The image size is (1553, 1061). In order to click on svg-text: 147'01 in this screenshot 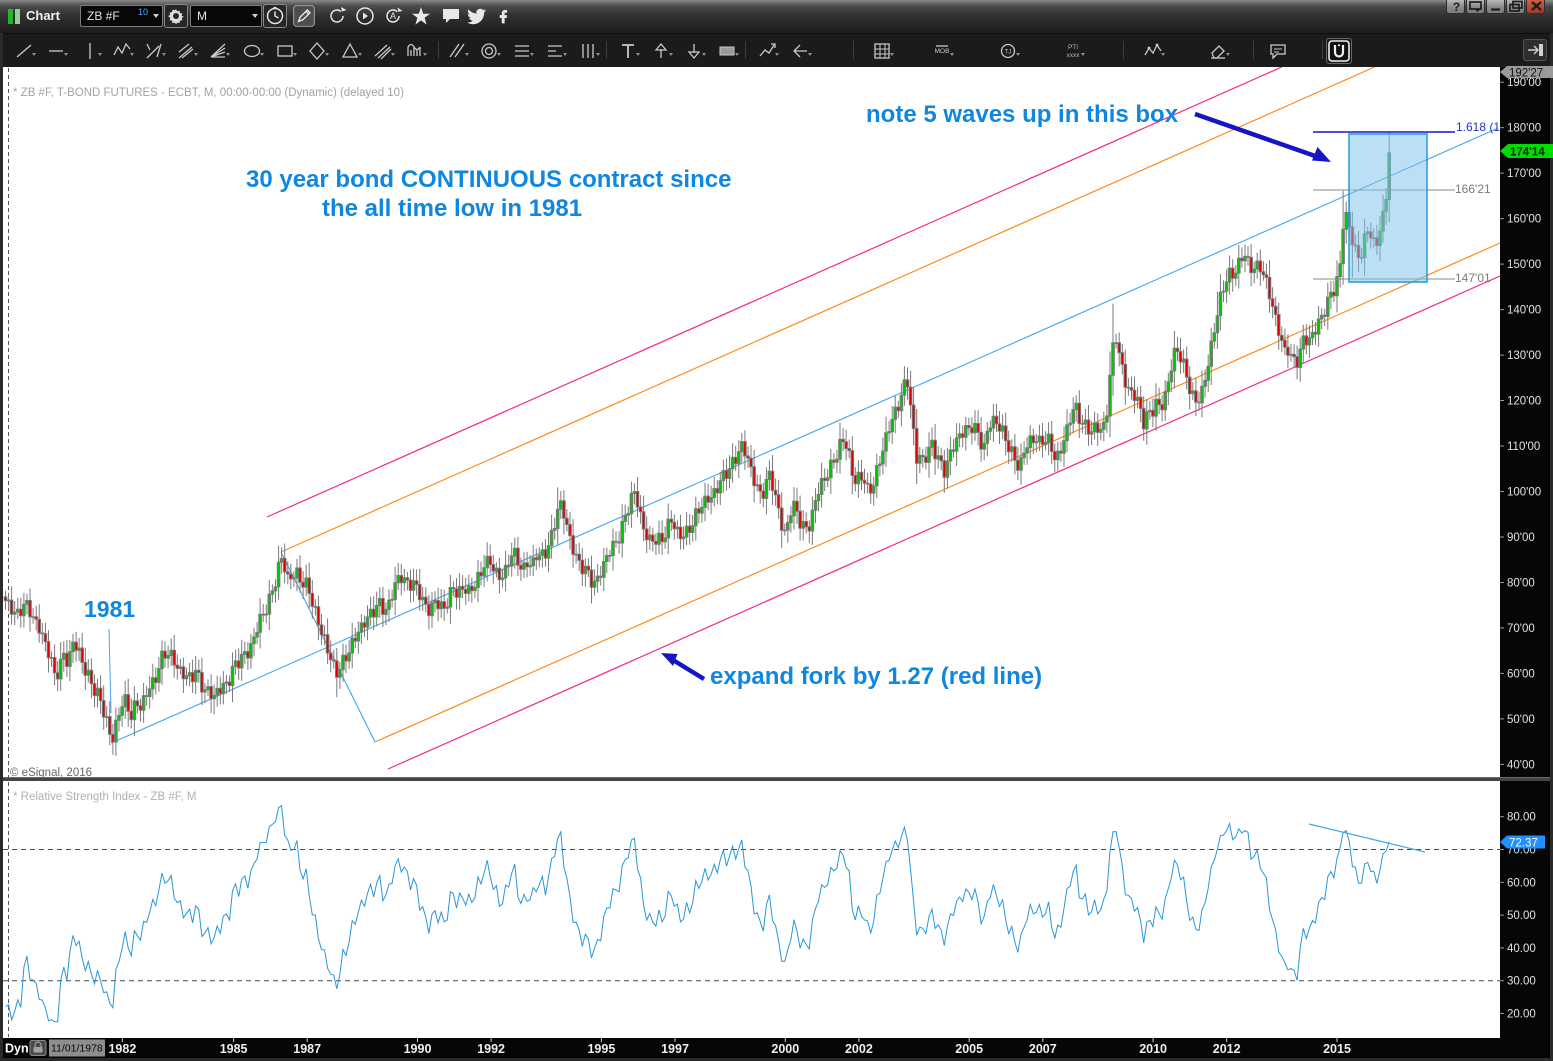, I will do `click(1473, 278)`.